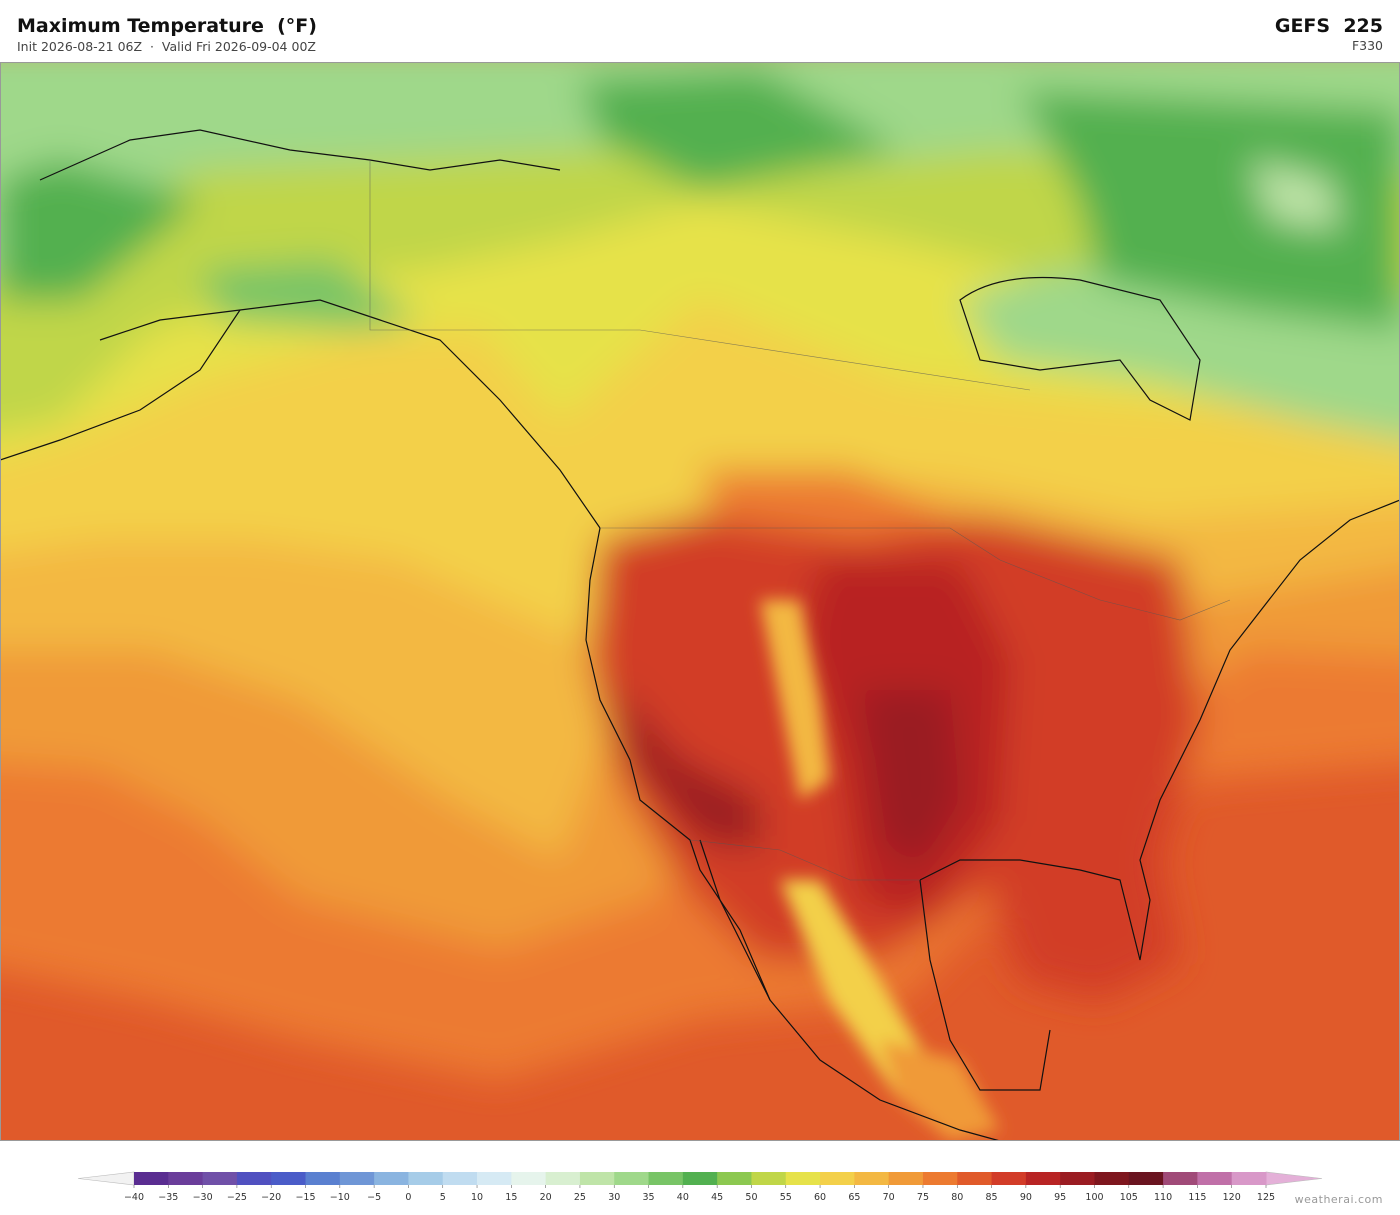  Describe the element at coordinates (106, 1178) in the screenshot. I see `colorbar-under` at that location.